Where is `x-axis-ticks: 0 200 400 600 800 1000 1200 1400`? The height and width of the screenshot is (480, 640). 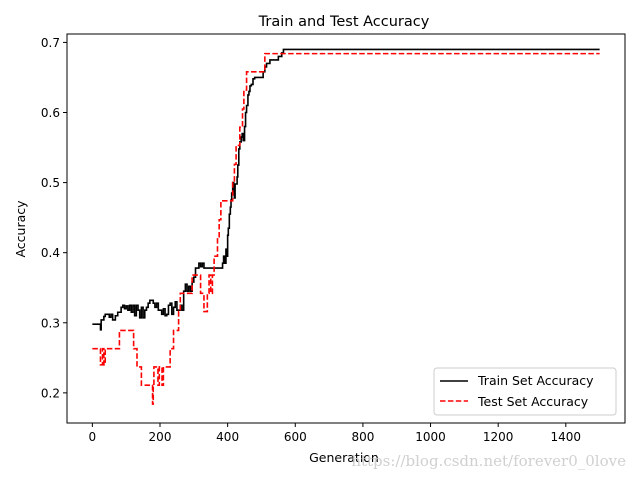
x-axis-ticks: 0 200 400 600 800 1000 1200 1400 is located at coordinates (335, 433).